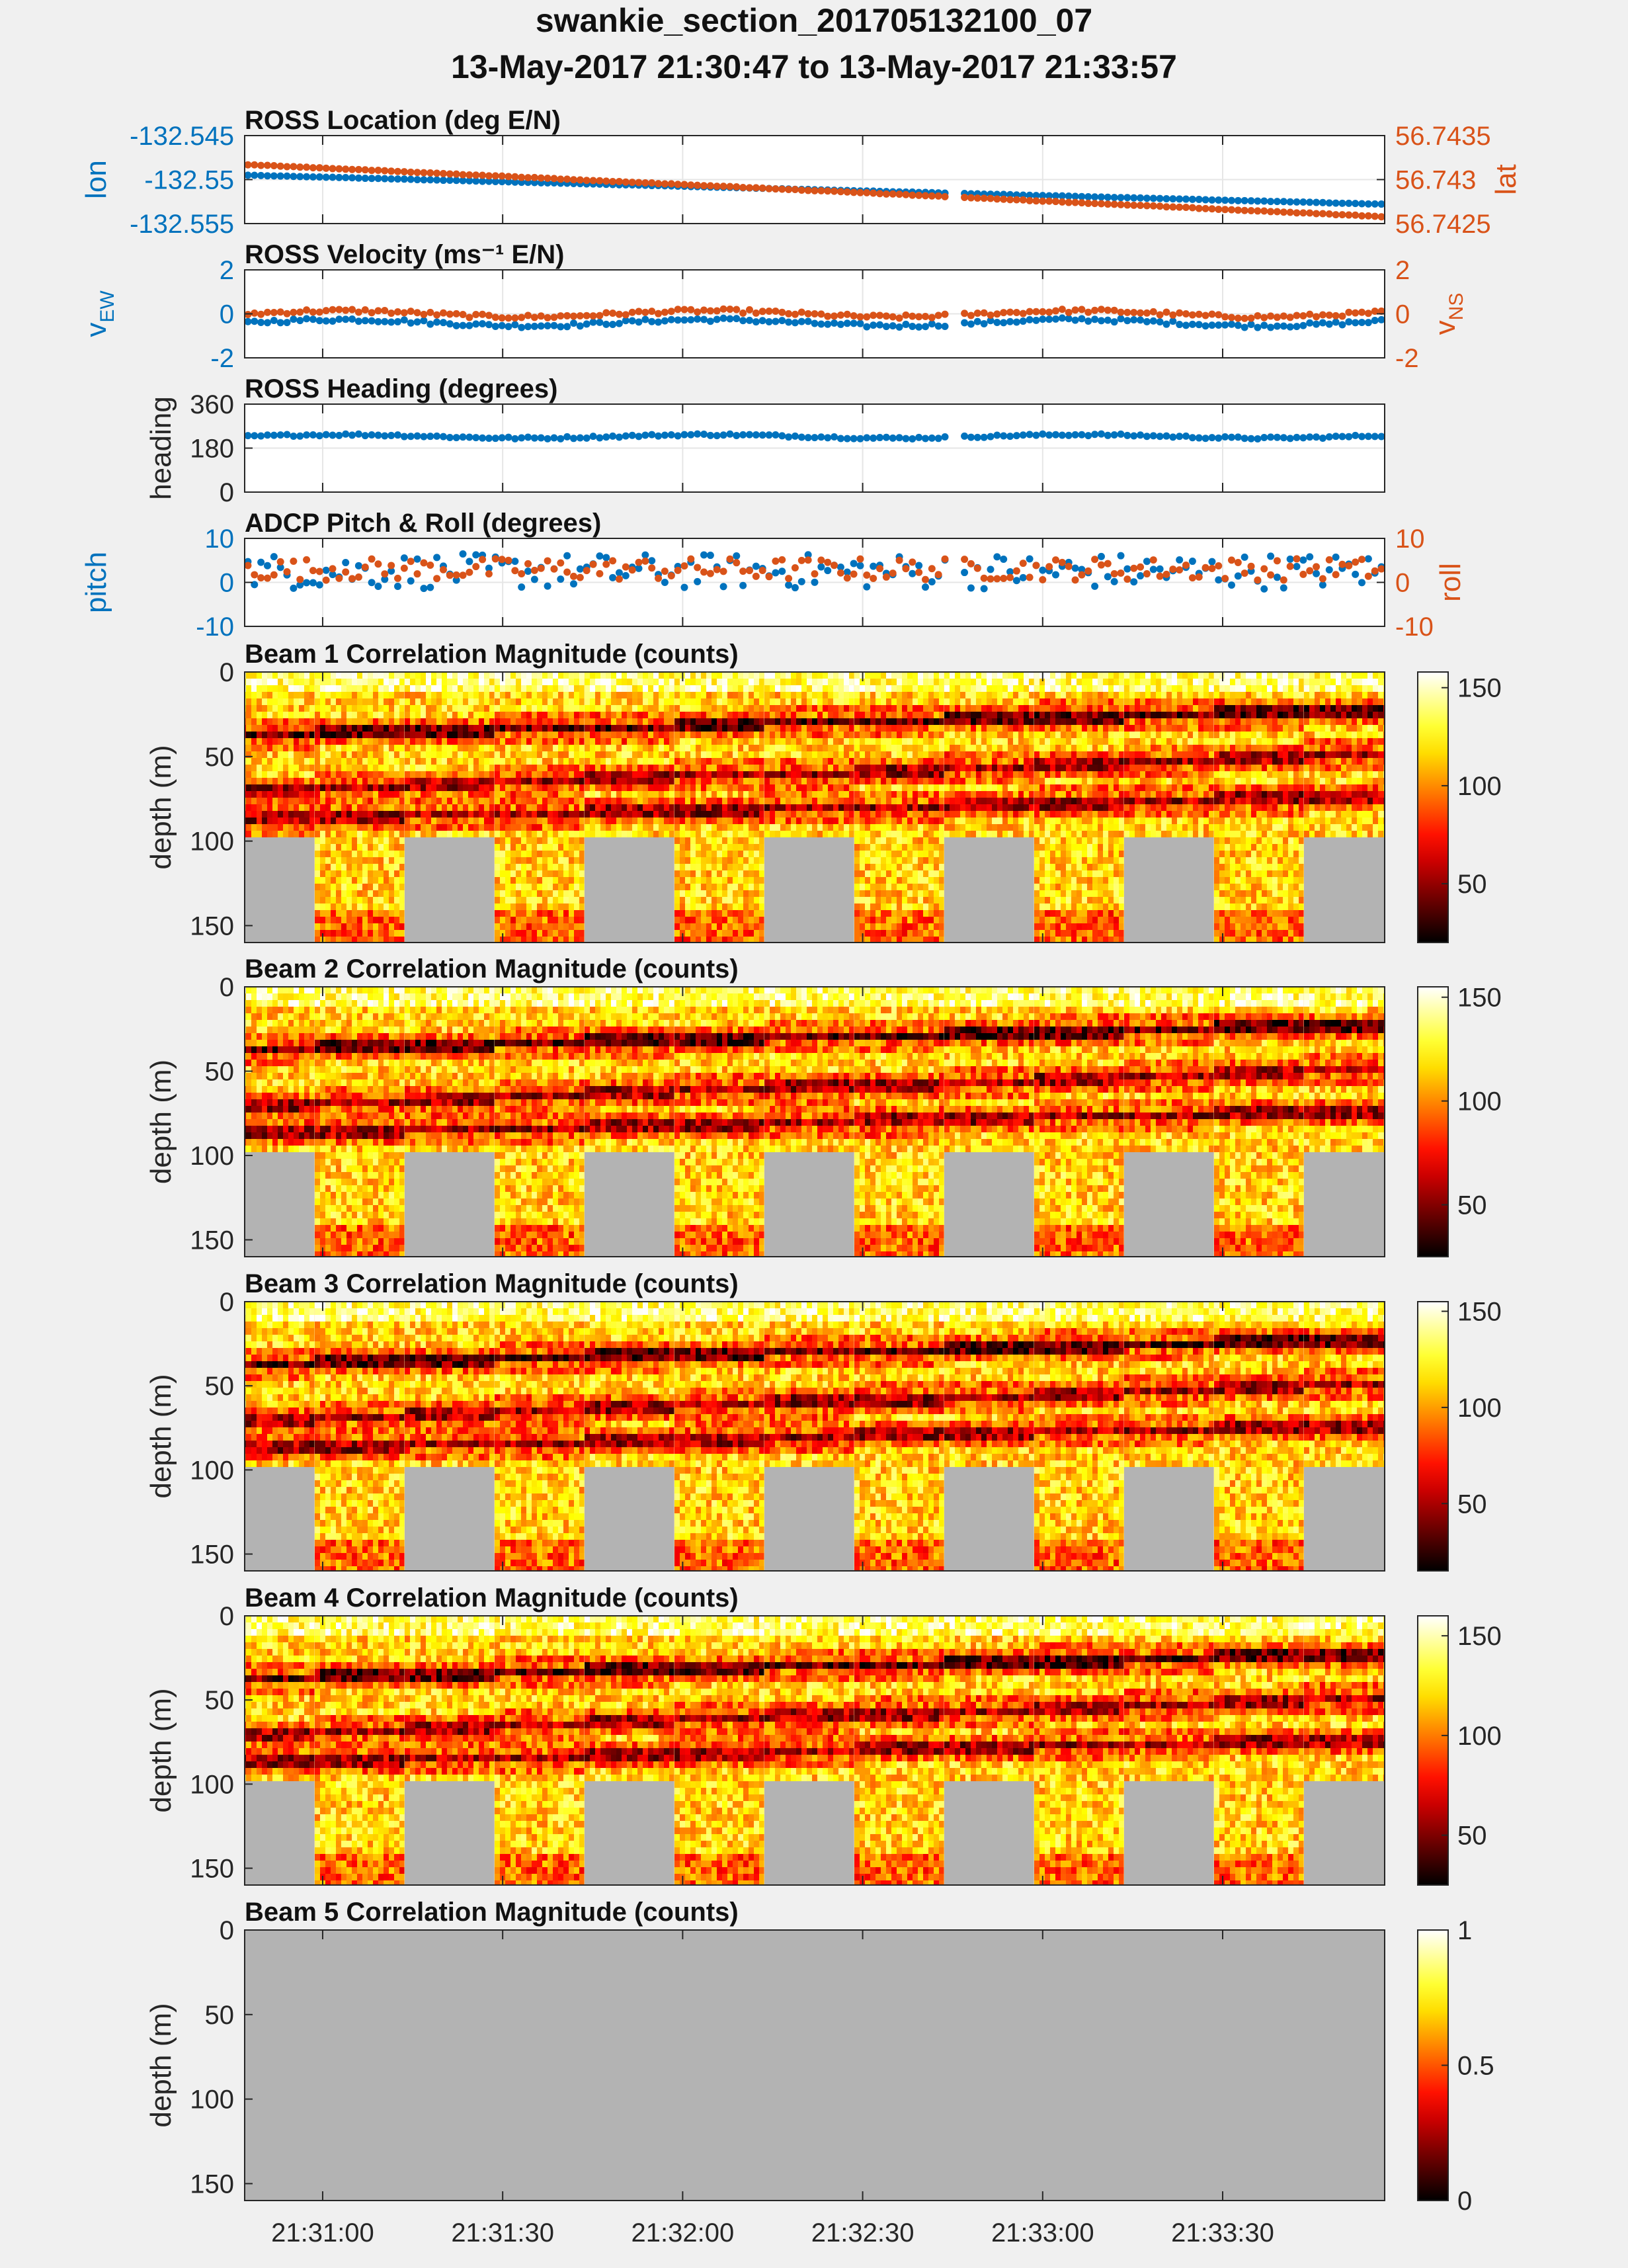 Image resolution: width=1628 pixels, height=2268 pixels. What do you see at coordinates (212, 1869) in the screenshot?
I see `beam4-y-tick-label: 150` at bounding box center [212, 1869].